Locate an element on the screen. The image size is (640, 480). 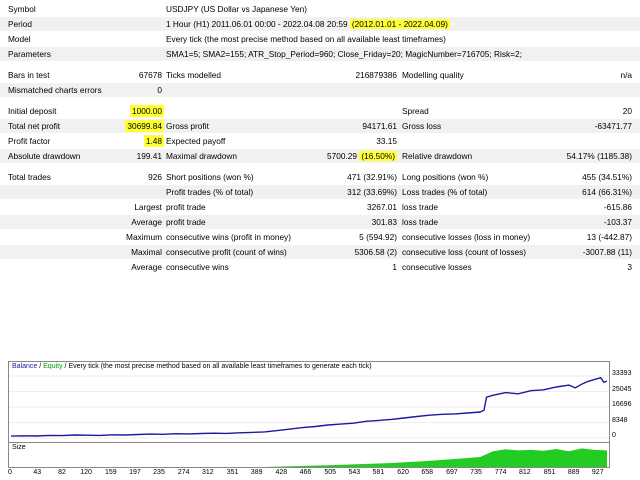
modelling-quality-label: Modelling quality is located at coordinates (433, 75).